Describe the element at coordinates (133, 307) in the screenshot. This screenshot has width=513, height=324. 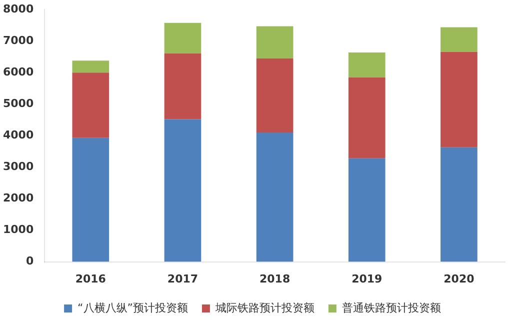
I see `legend-label: “八横八纵”预计投资额` at that location.